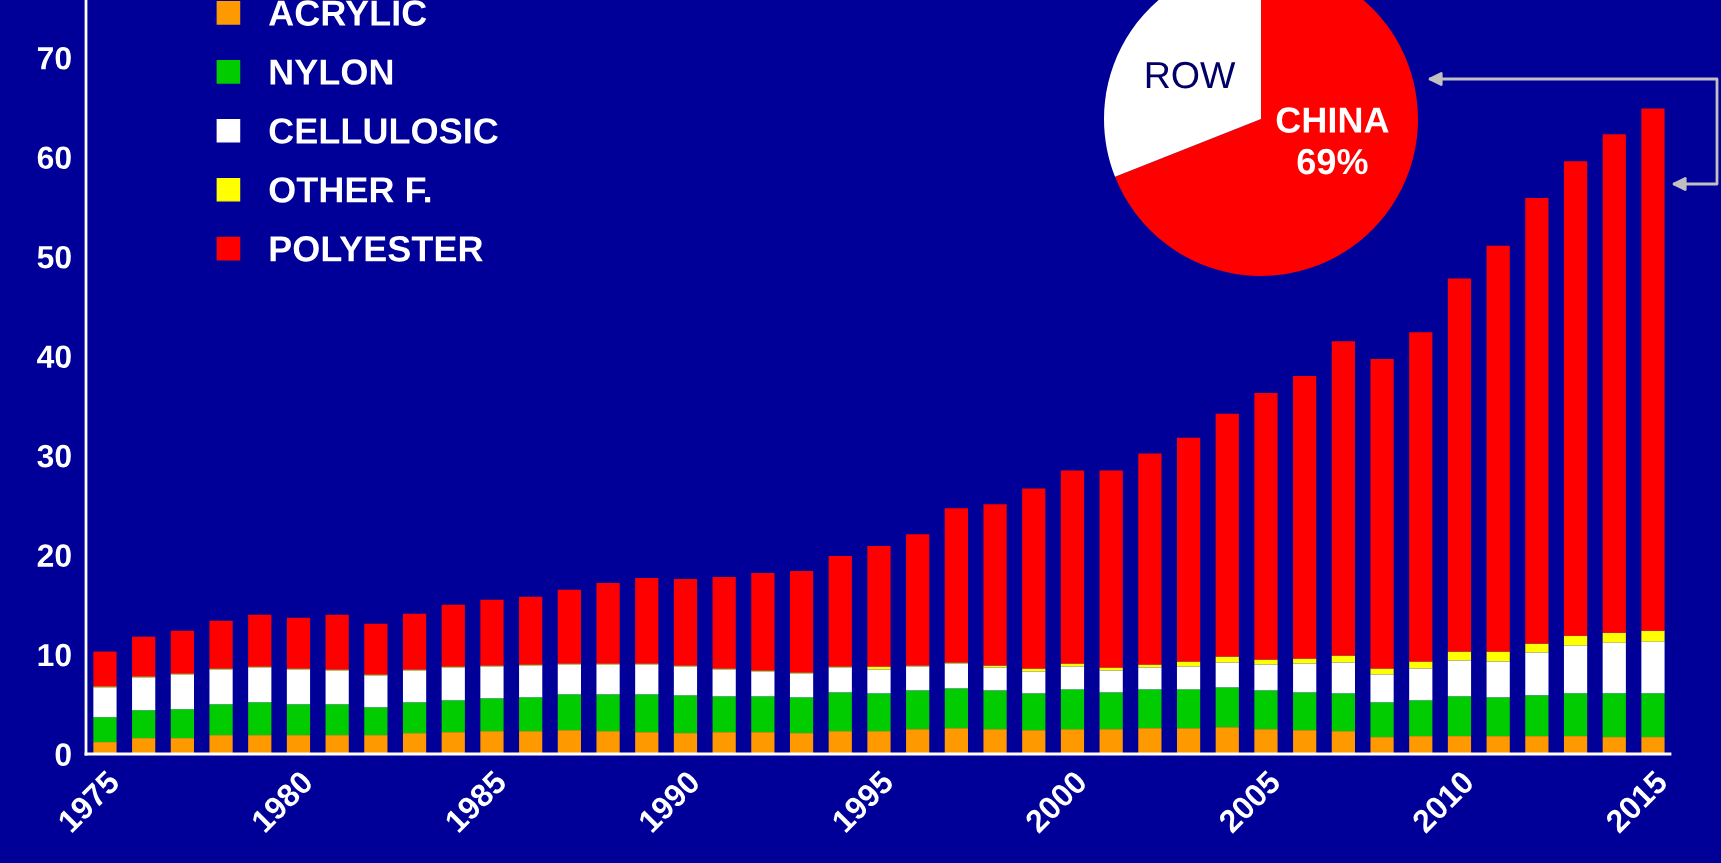 This screenshot has width=1721, height=863. Describe the element at coordinates (376, 249) in the screenshot. I see `legend-label: POLYESTER` at that location.